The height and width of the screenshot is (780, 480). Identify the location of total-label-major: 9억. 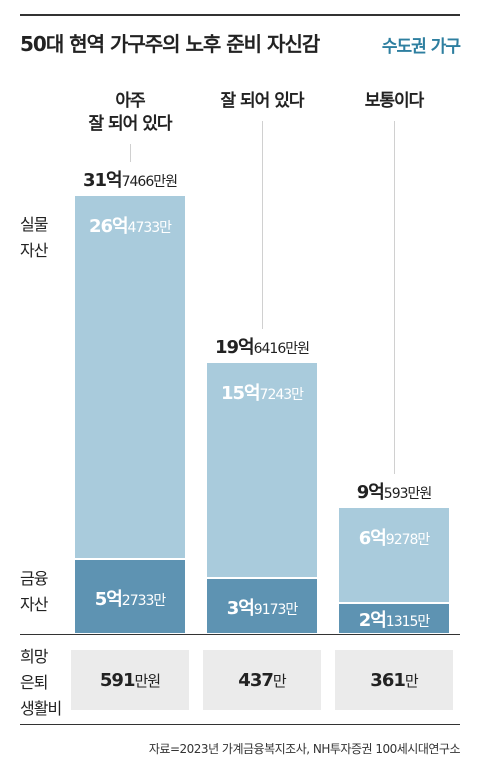
(370, 493).